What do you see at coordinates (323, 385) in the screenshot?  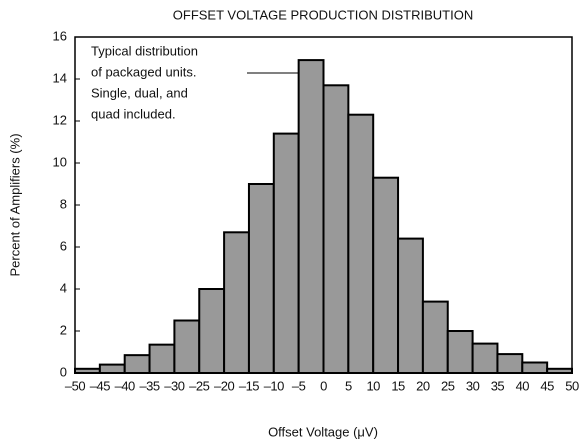 I see `x-tick-label: 0` at bounding box center [323, 385].